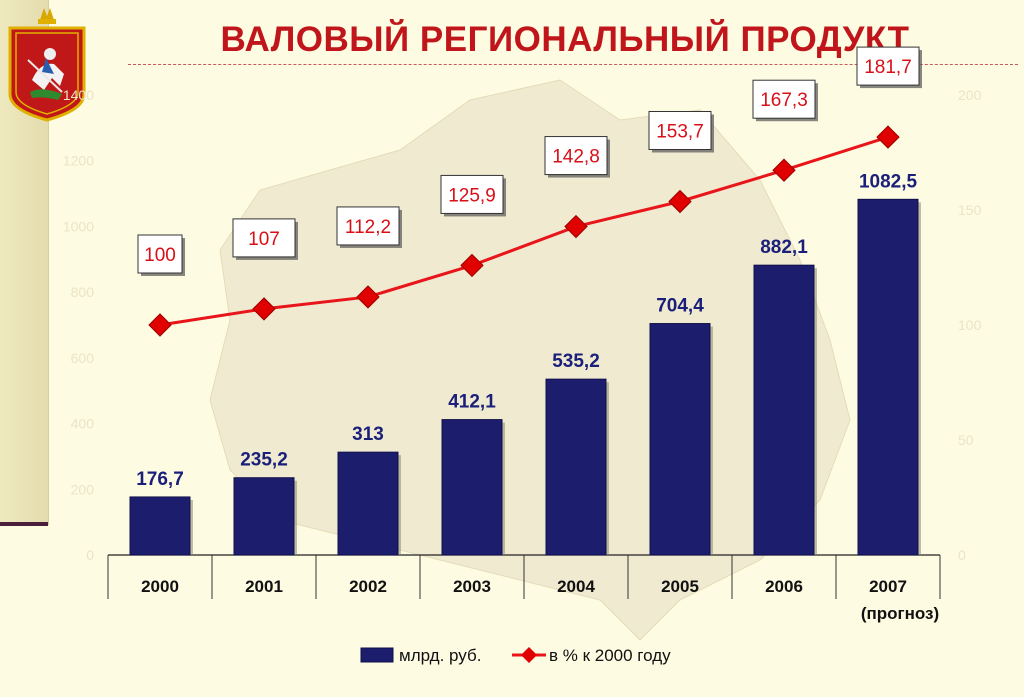  What do you see at coordinates (784, 247) in the screenshot?
I see `bar-value-label: 882,1` at bounding box center [784, 247].